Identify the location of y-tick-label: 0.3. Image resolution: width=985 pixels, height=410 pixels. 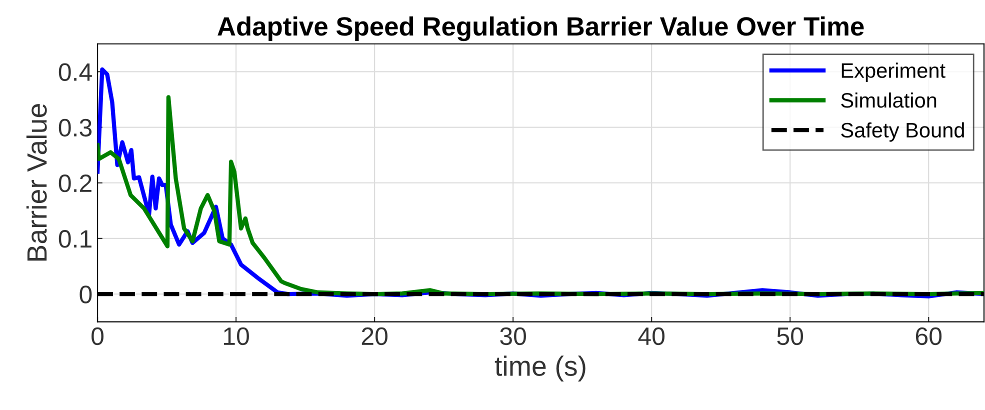
(75, 127).